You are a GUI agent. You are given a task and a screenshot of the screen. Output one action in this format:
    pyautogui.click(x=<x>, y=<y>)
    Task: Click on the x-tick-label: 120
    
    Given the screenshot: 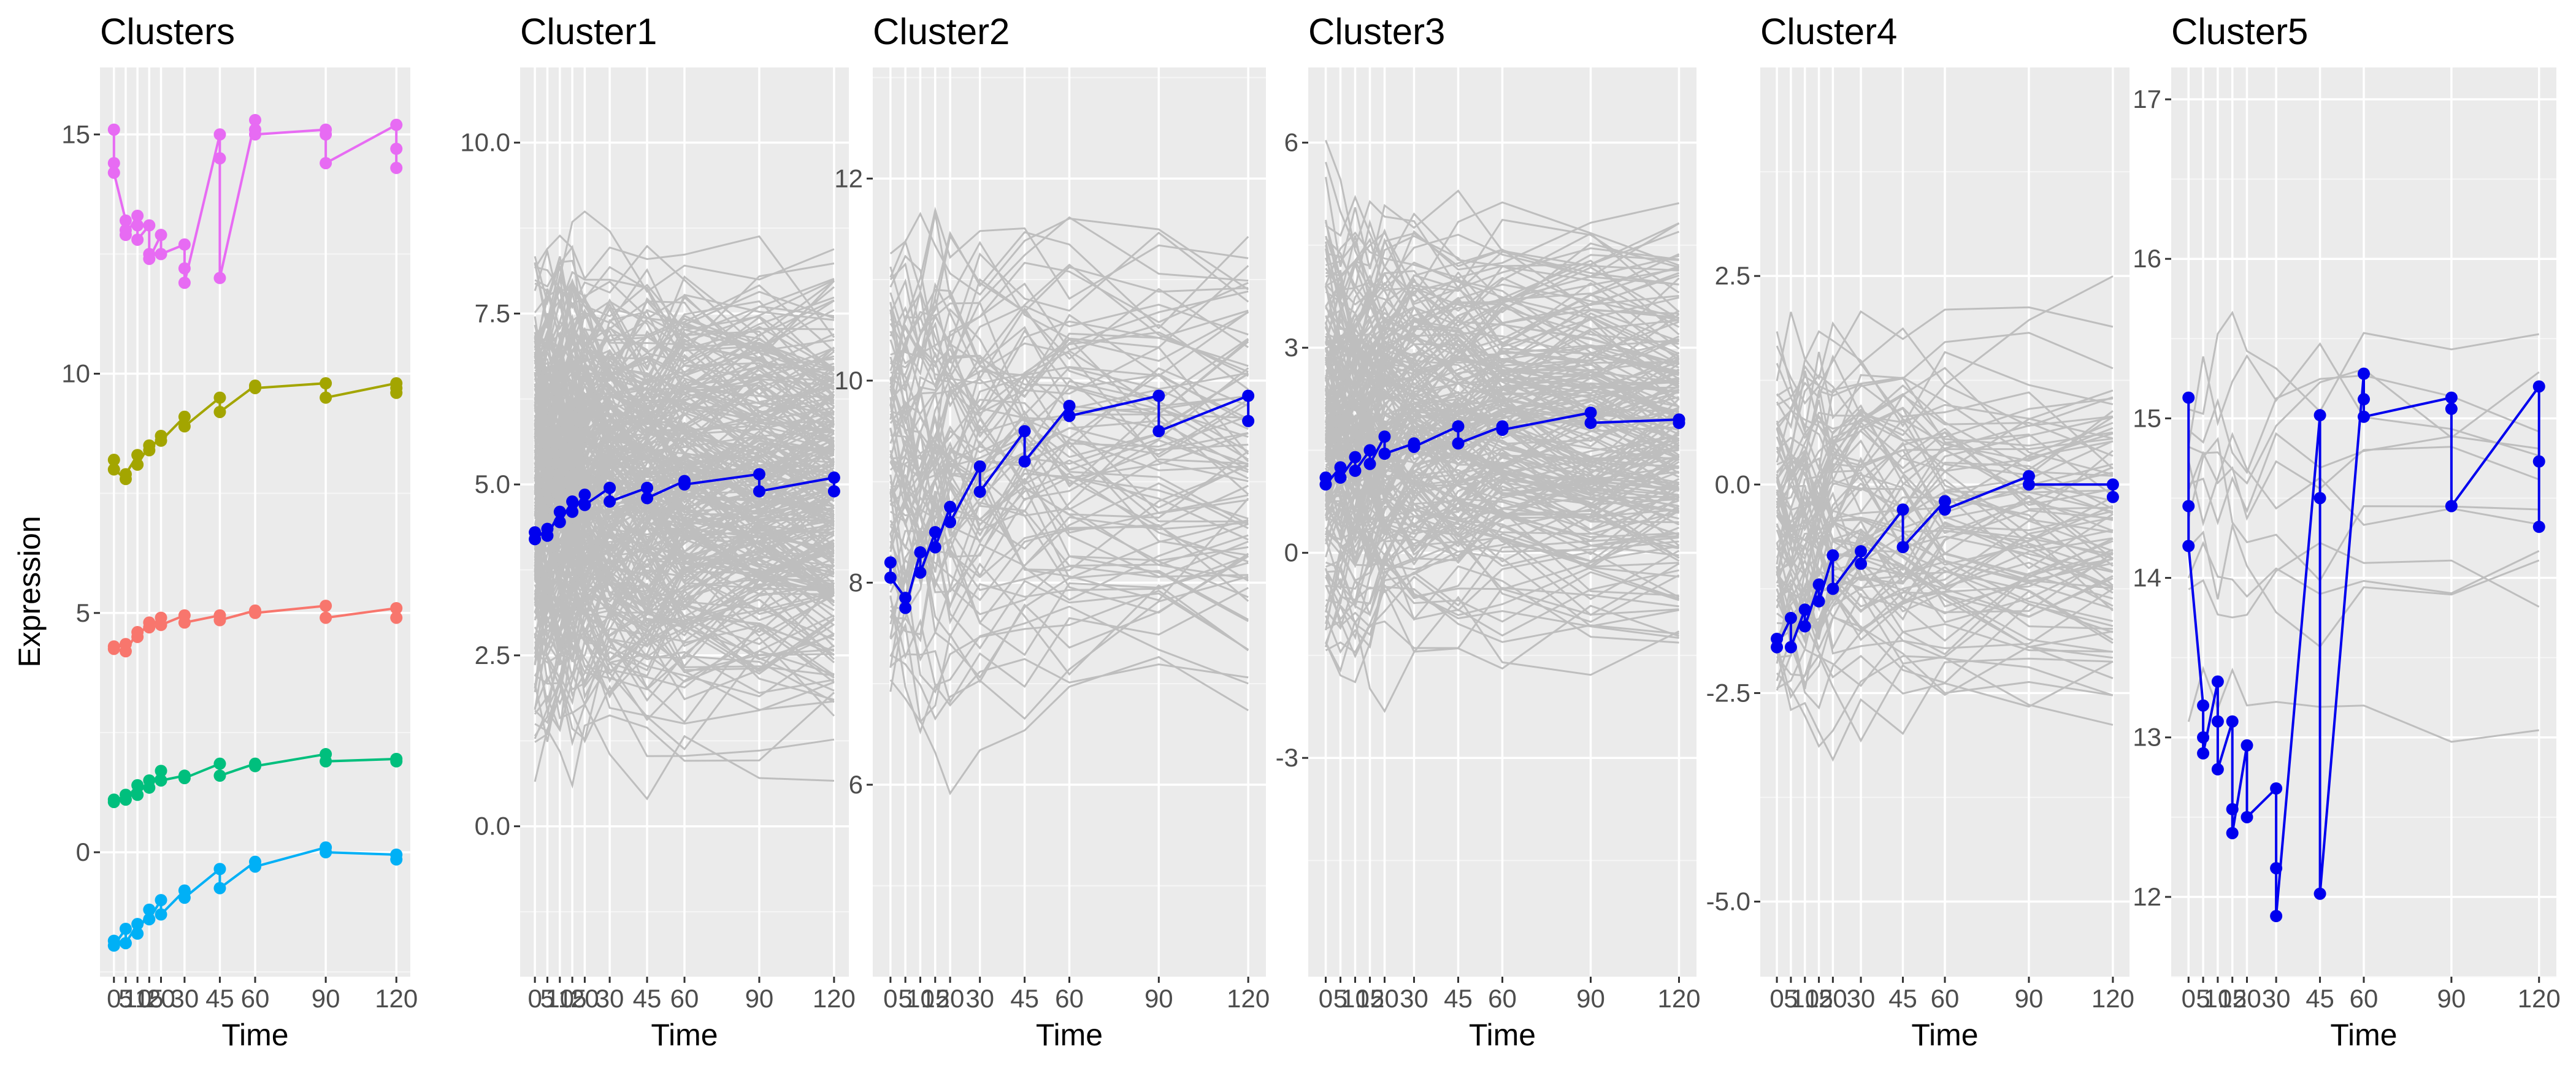 What is the action you would take?
    pyautogui.click(x=2539, y=998)
    